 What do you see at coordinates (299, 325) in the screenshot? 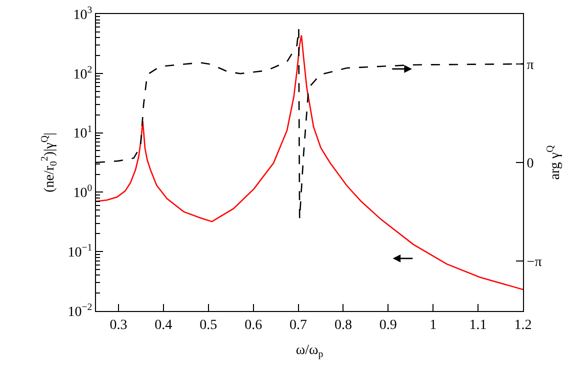
I see `x-tick-label: 0.7` at bounding box center [299, 325].